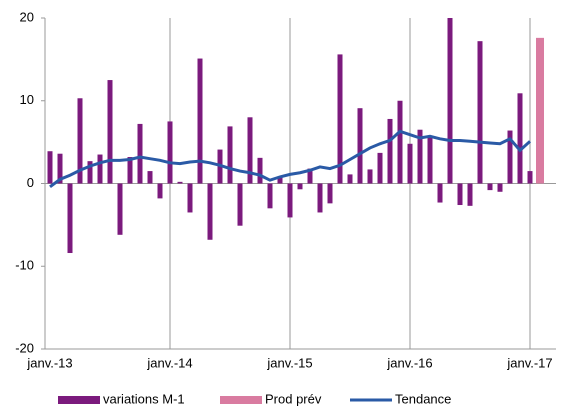 The height and width of the screenshot is (407, 561). Describe the element at coordinates (27, 16) in the screenshot. I see `y-tick-label: 20` at that location.